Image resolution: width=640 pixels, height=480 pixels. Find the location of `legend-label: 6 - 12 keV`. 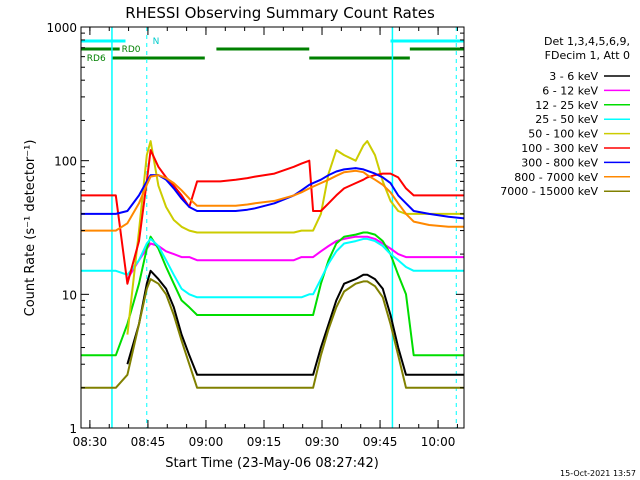

legend-label: 6 - 12 keV is located at coordinates (570, 90).